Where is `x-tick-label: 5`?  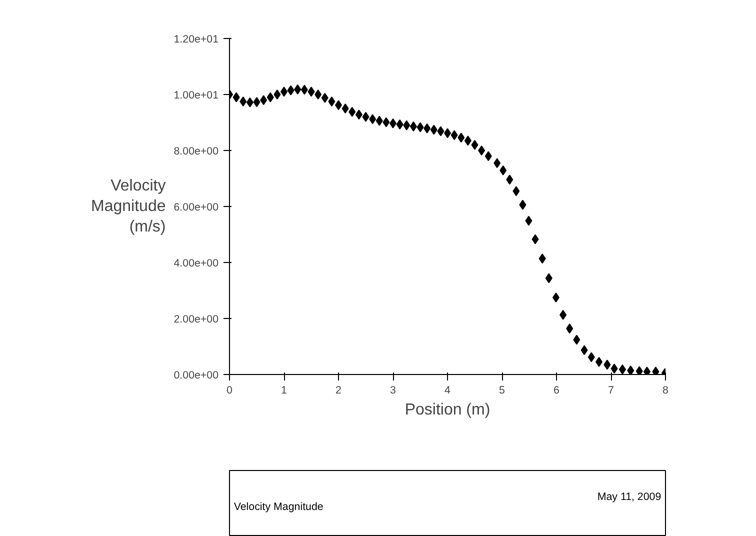 x-tick-label: 5 is located at coordinates (502, 390).